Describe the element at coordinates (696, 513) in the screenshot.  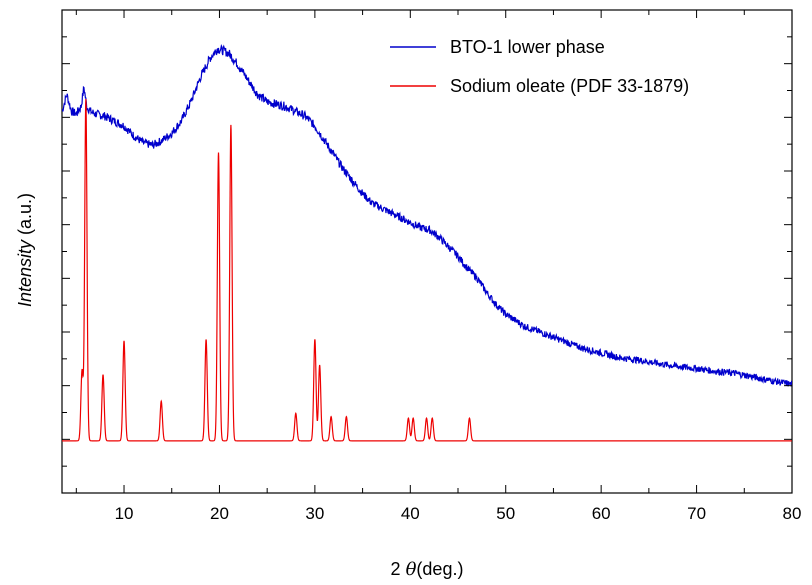
I see `x-tick-label-70: 70` at that location.